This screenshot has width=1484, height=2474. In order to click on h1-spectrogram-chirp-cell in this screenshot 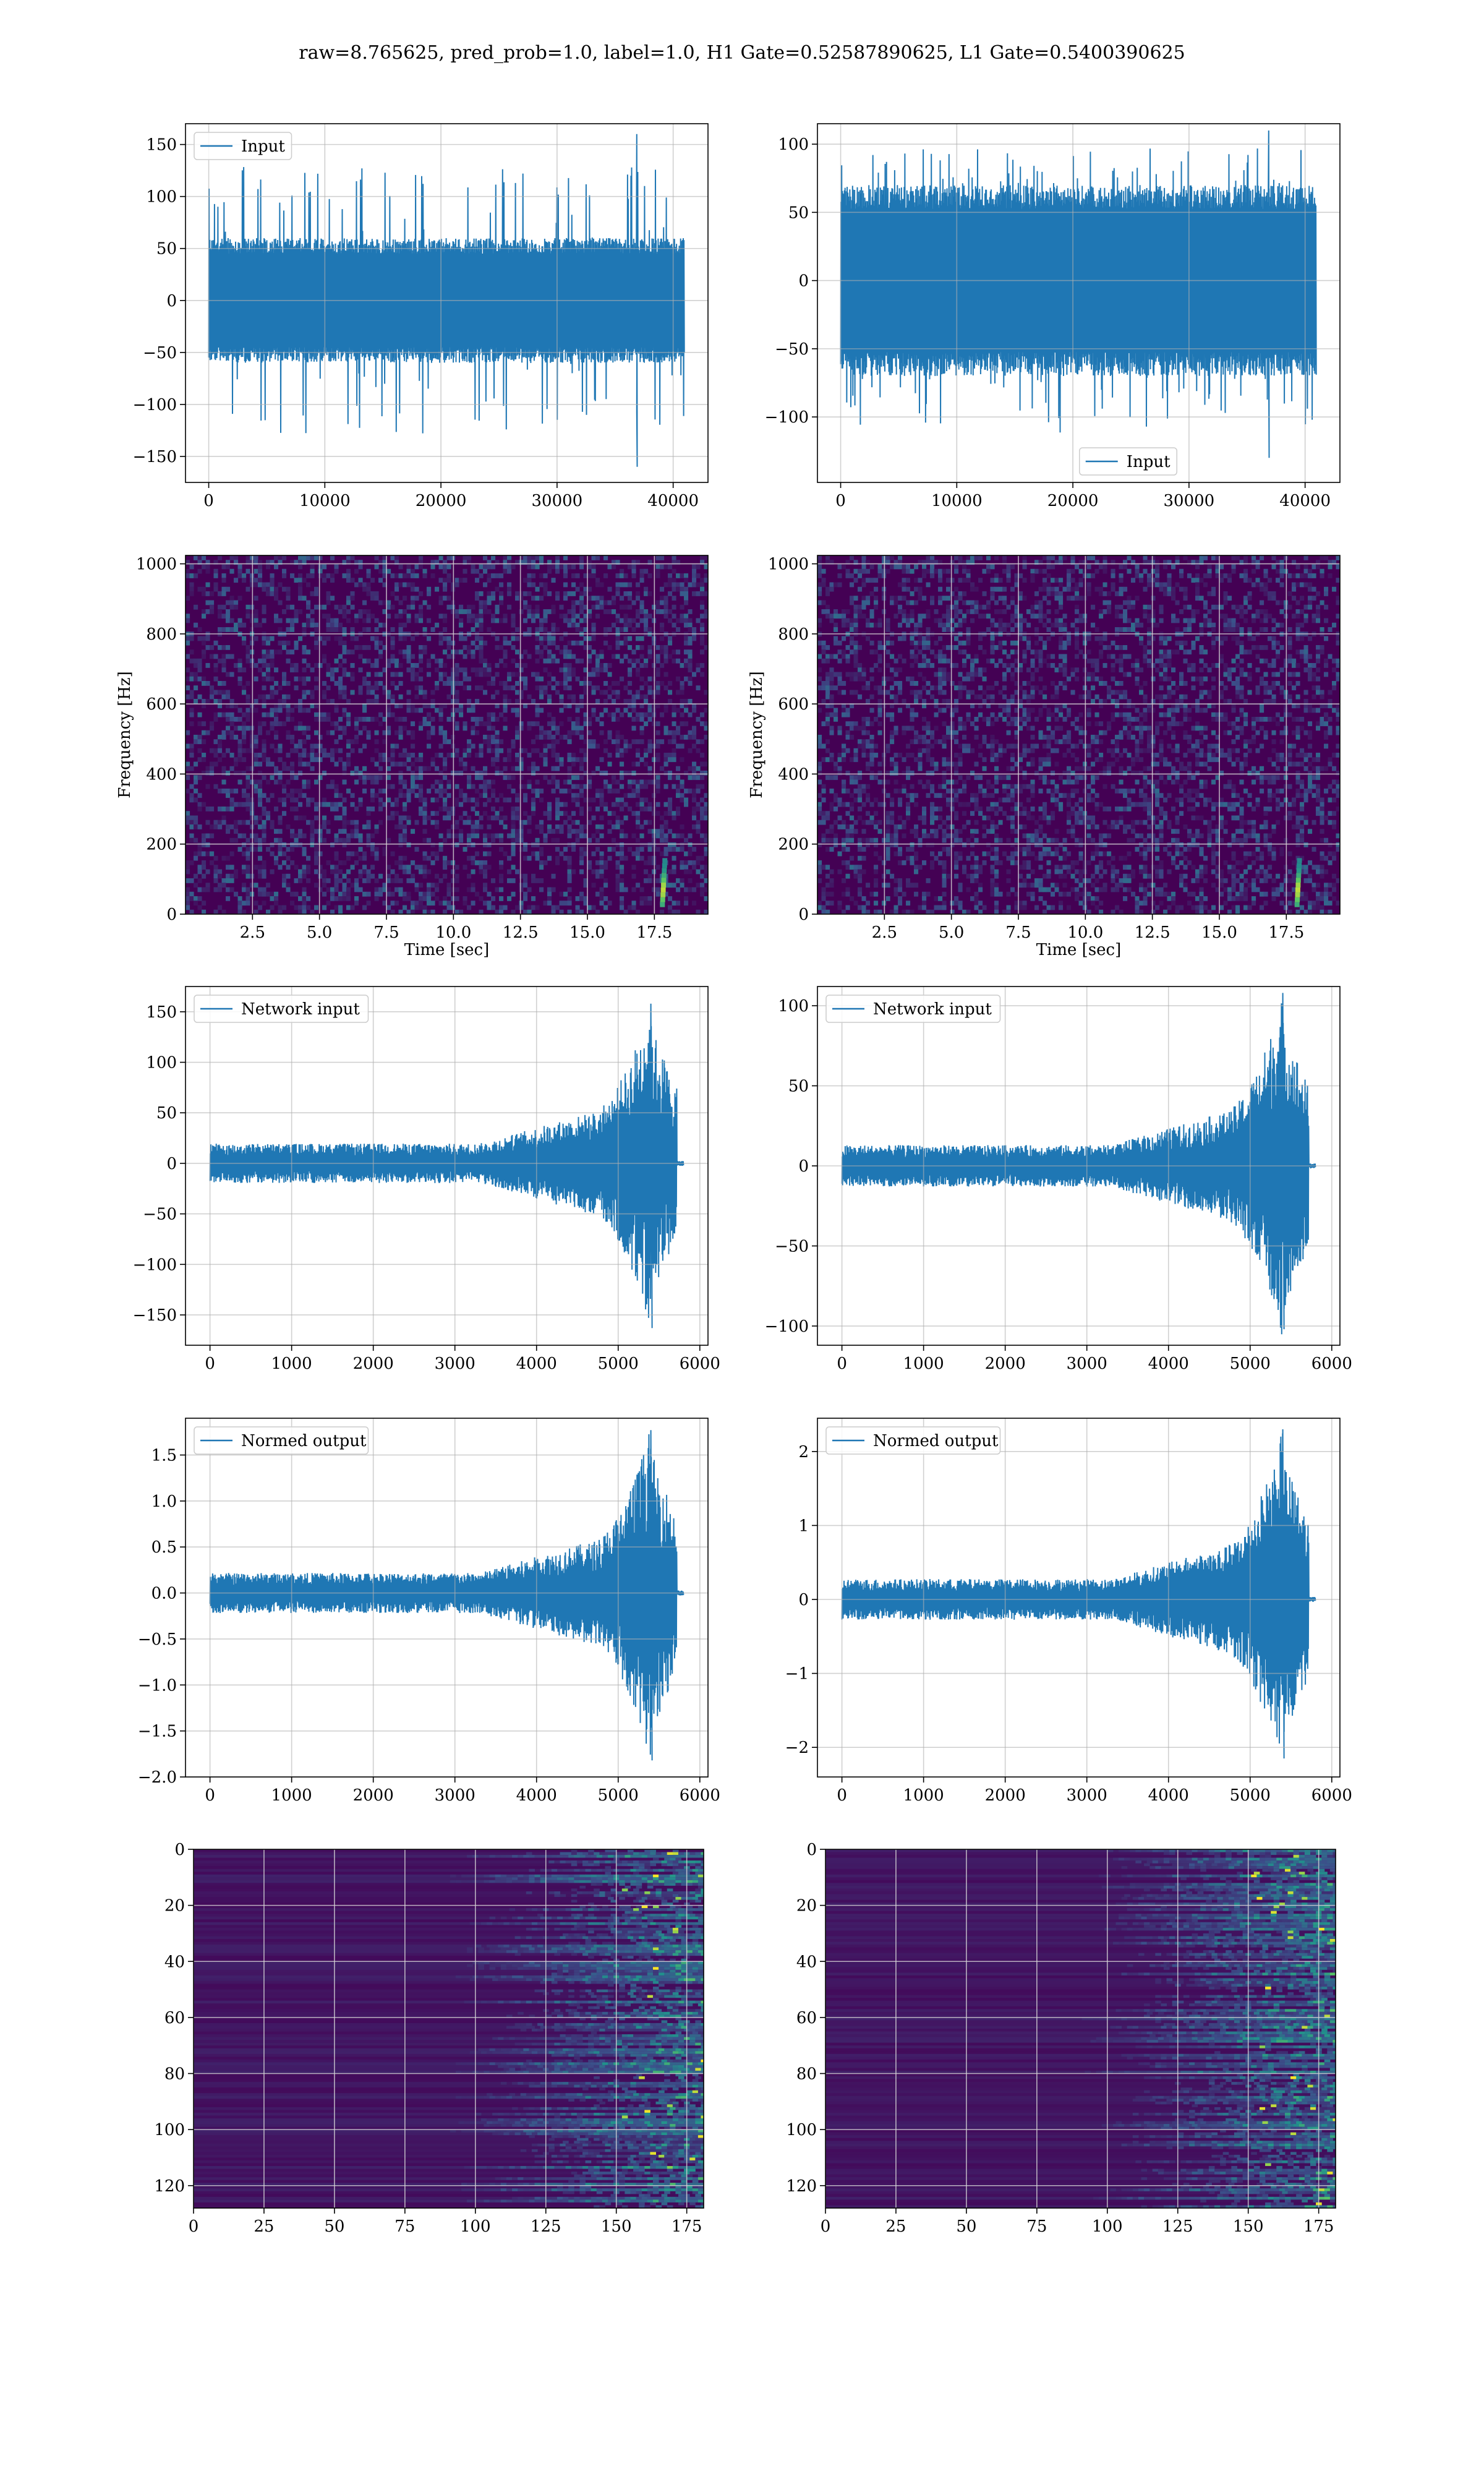, I will do `click(664, 865)`.